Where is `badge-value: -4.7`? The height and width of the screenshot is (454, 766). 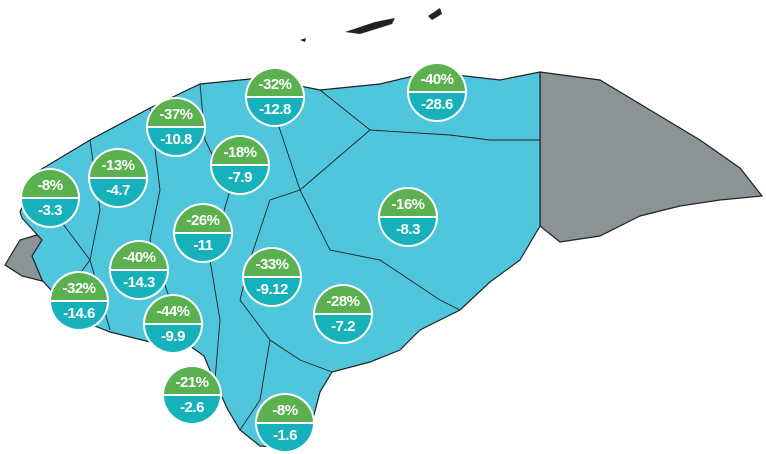
badge-value: -4.7 is located at coordinates (118, 190).